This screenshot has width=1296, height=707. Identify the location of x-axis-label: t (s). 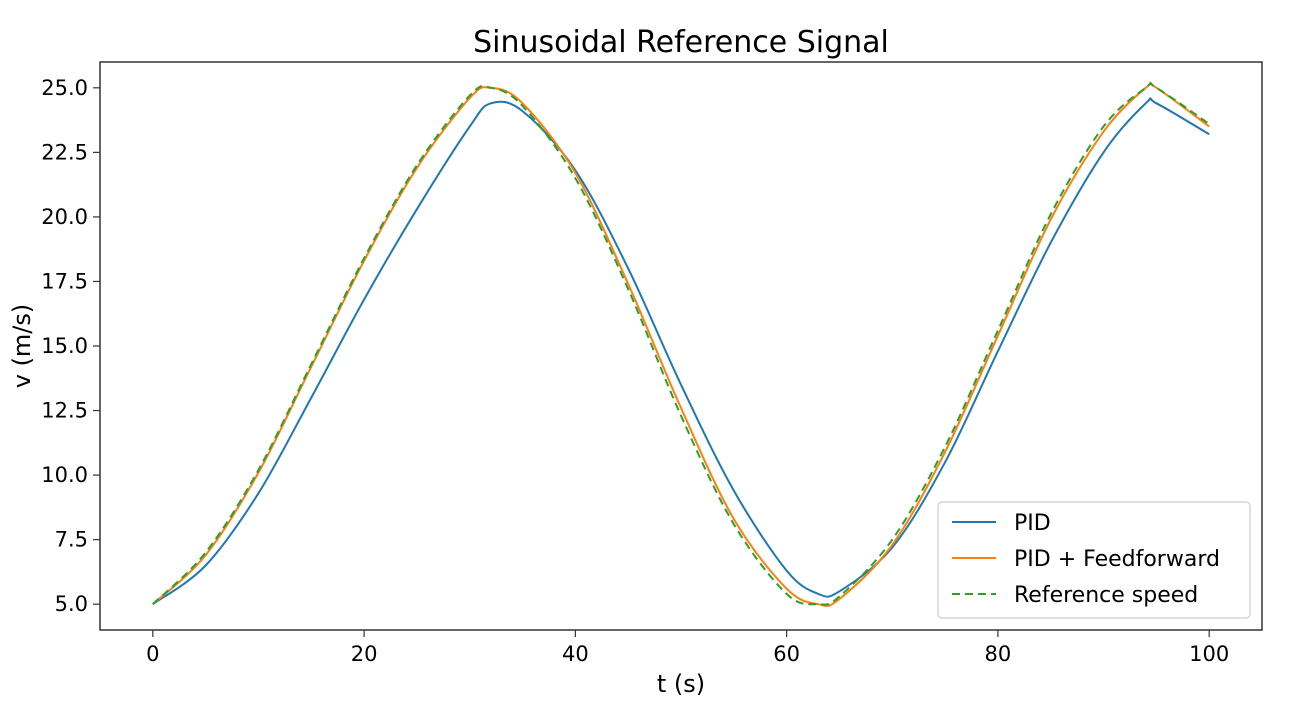
(681, 684).